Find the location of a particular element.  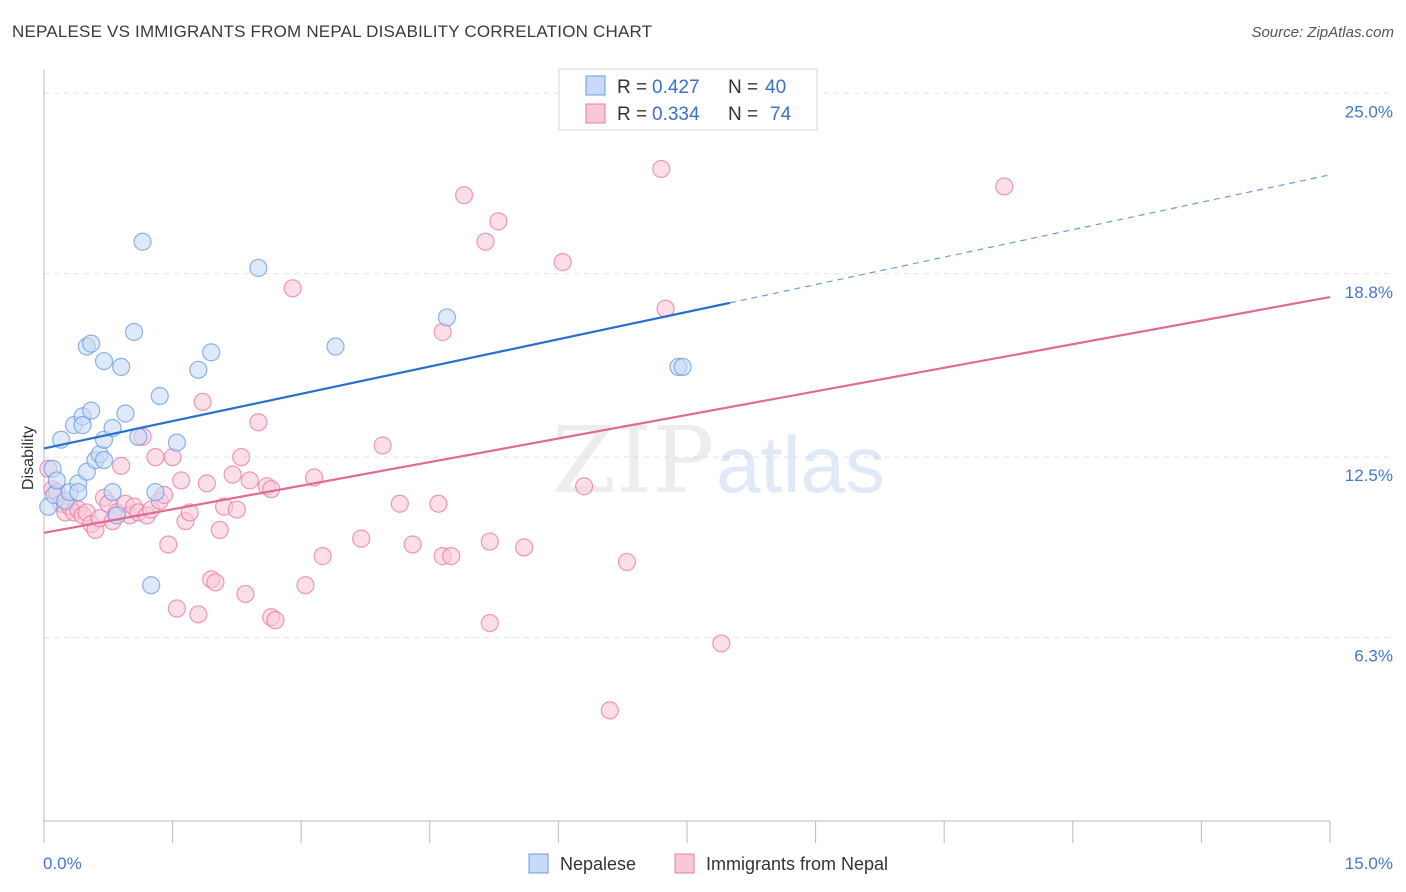

watermark: ZIP atlas is located at coordinates (718, 460).